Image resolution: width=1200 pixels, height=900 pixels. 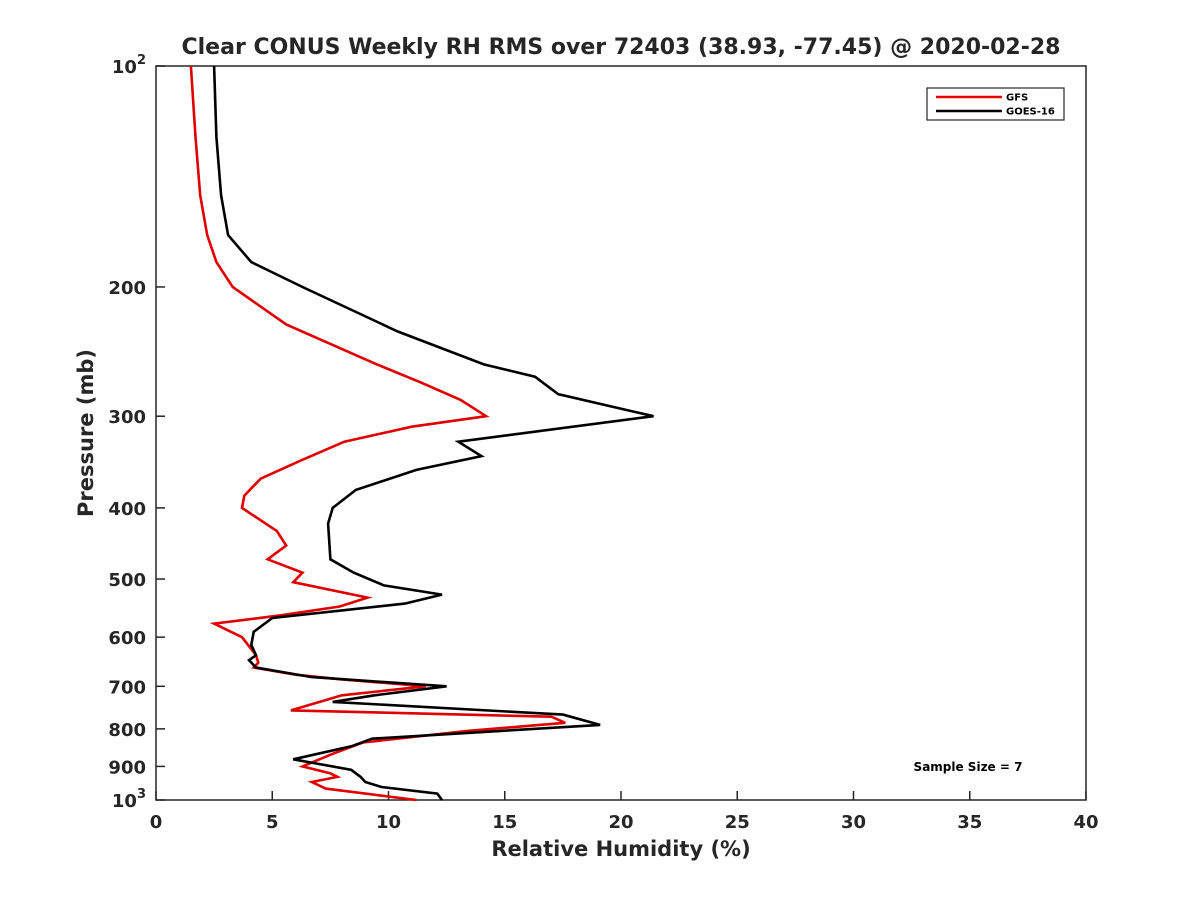 I want to click on y-tick-exponent: 3, so click(x=141, y=794).